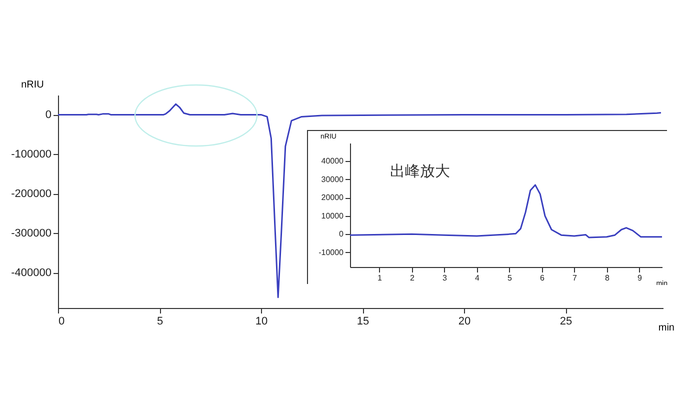  Describe the element at coordinates (32, 85) in the screenshot. I see `y-axis-title: nRIU` at that location.